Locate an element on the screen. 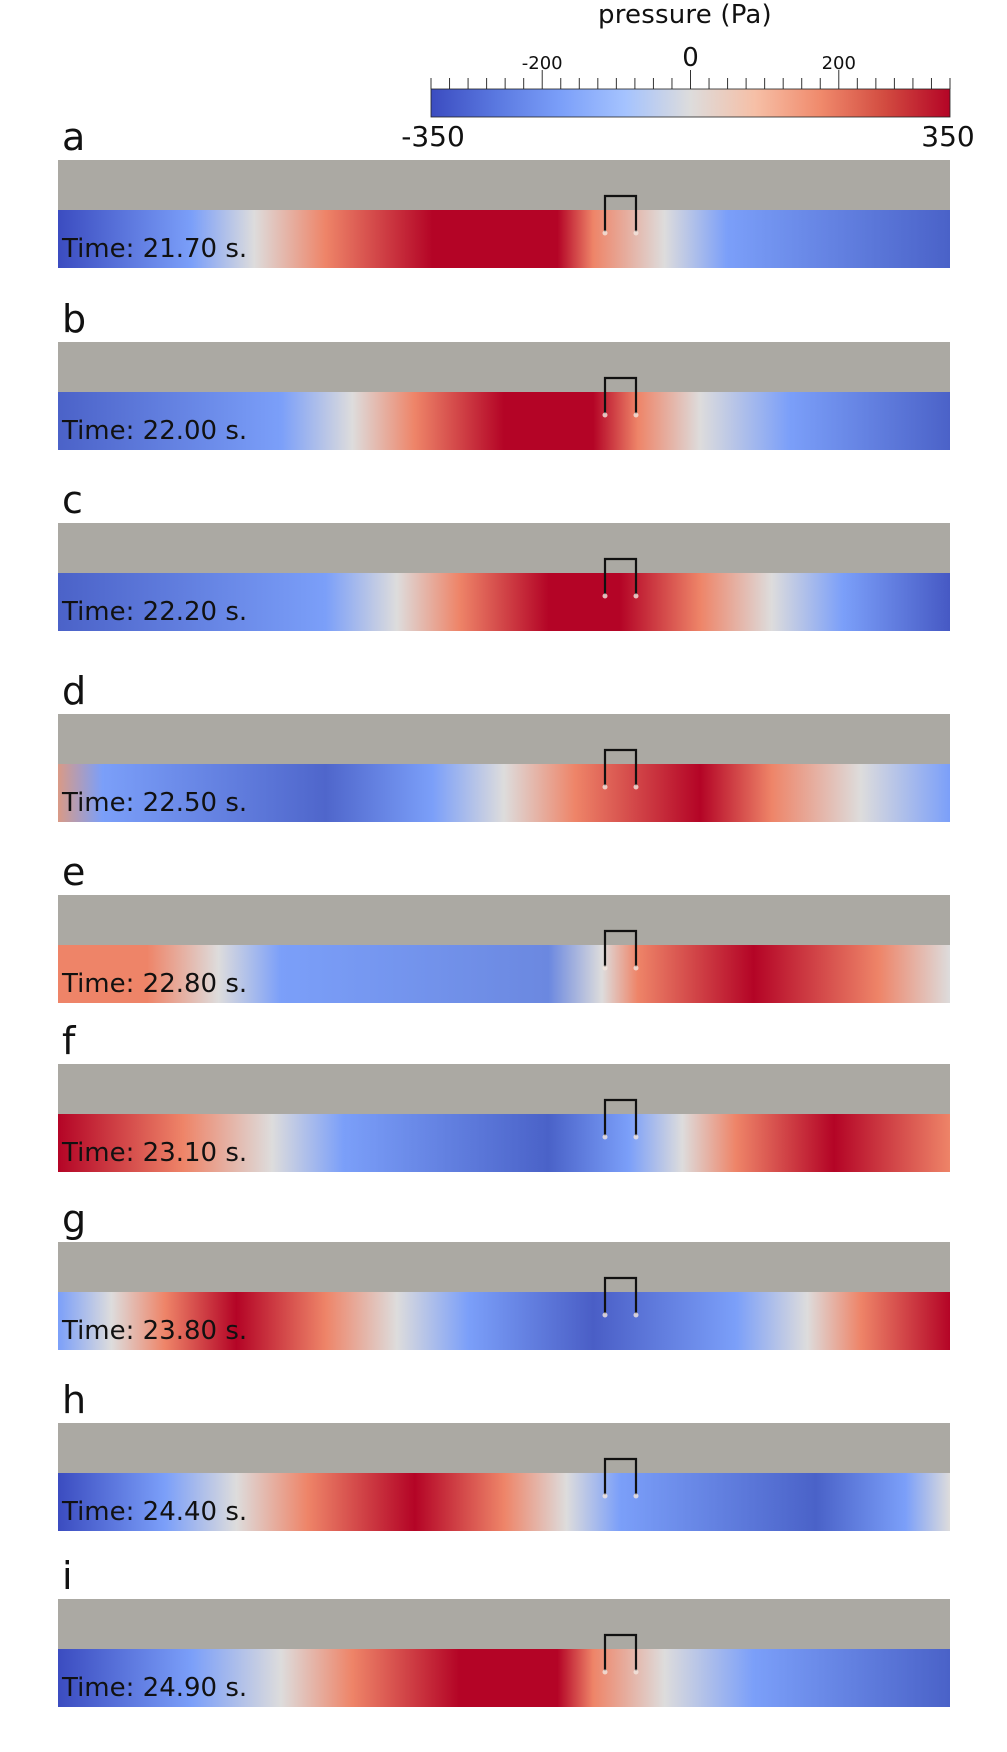 This screenshot has height=1752, width=1007. panel-g: g Time: 23.80 s. is located at coordinates (503, 1287).